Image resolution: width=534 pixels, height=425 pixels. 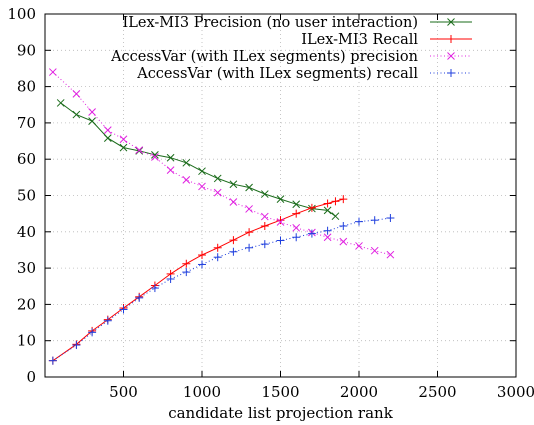 I want to click on x-tick-label: 3000, so click(x=515, y=392).